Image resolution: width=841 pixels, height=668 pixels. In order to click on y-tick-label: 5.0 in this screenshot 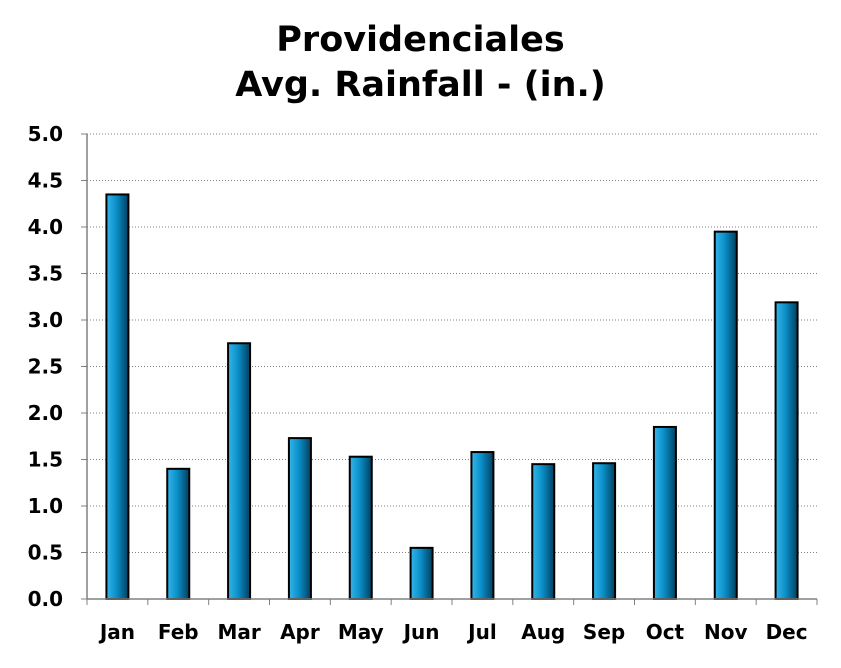, I will do `click(45, 134)`.